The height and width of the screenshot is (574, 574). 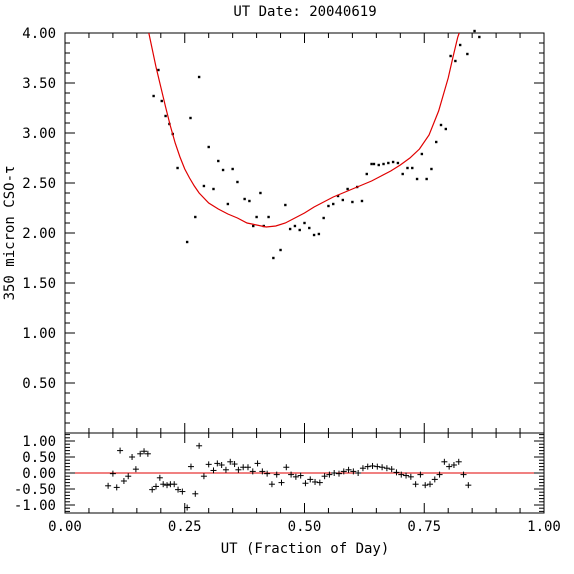 I want to click on x-tick-label: 1.00, so click(x=544, y=527).